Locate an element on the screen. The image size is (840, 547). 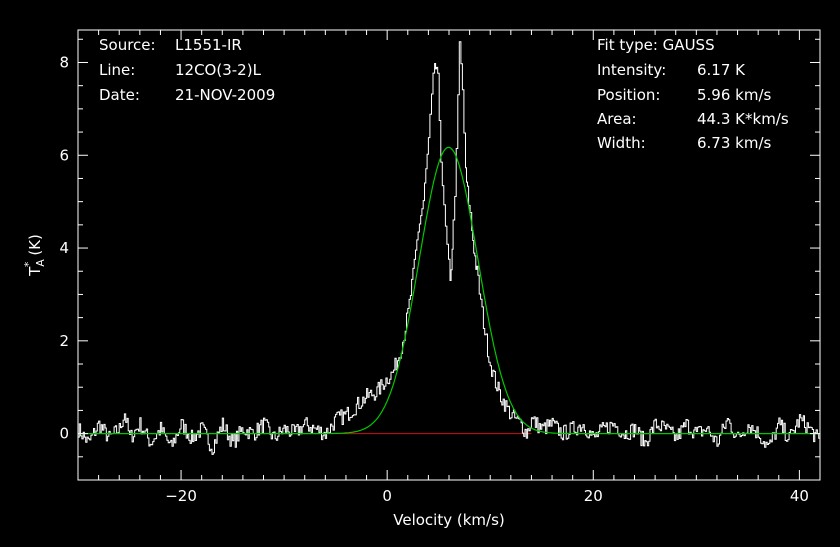
y-tick-label: 2 is located at coordinates (64, 341).